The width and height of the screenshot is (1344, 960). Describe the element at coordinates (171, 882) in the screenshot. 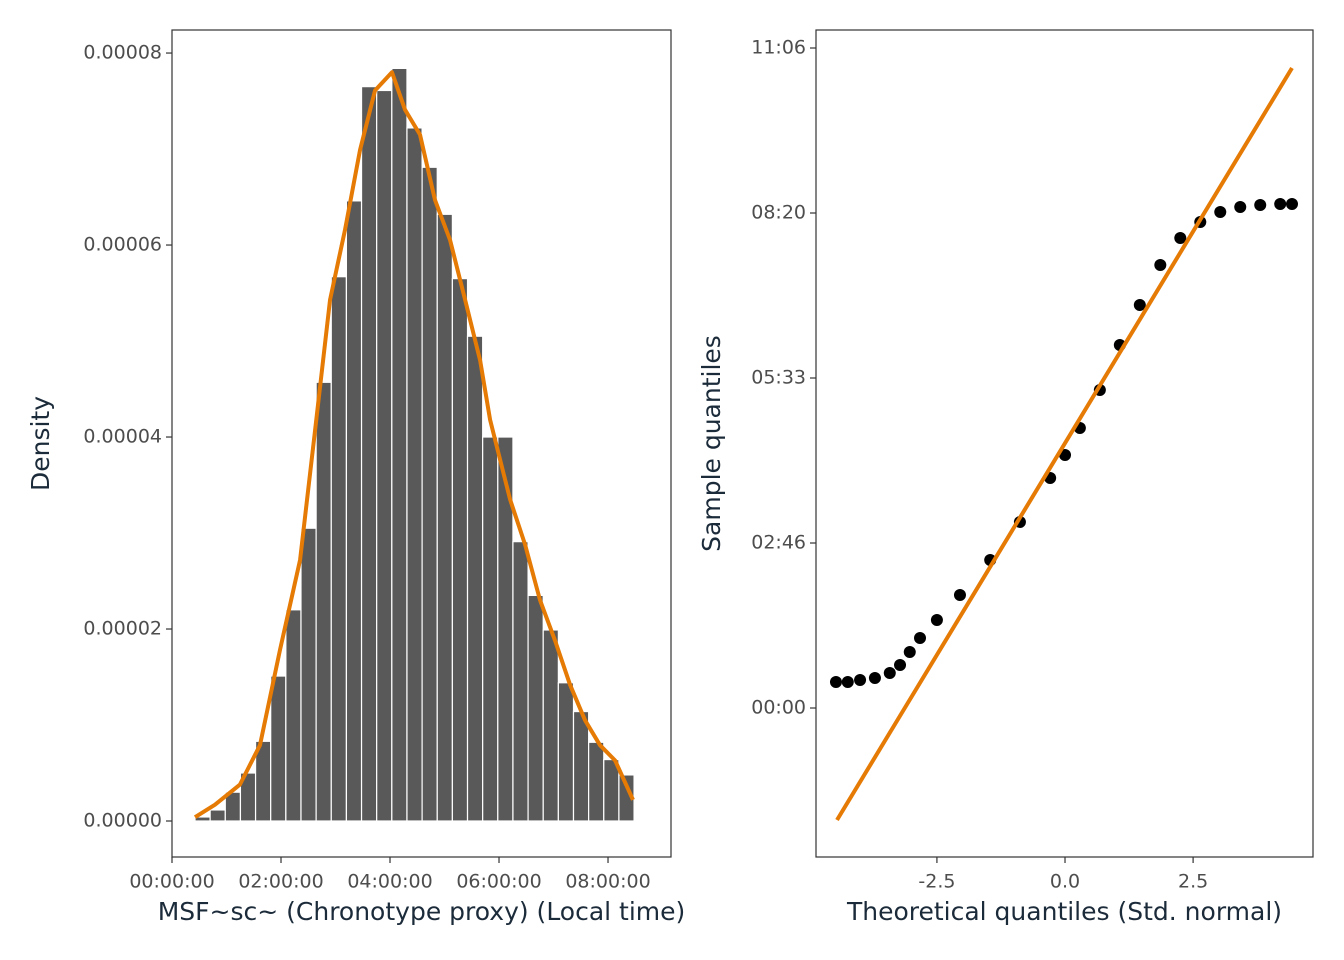

I see `x-tick-label: 00:00:00` at that location.